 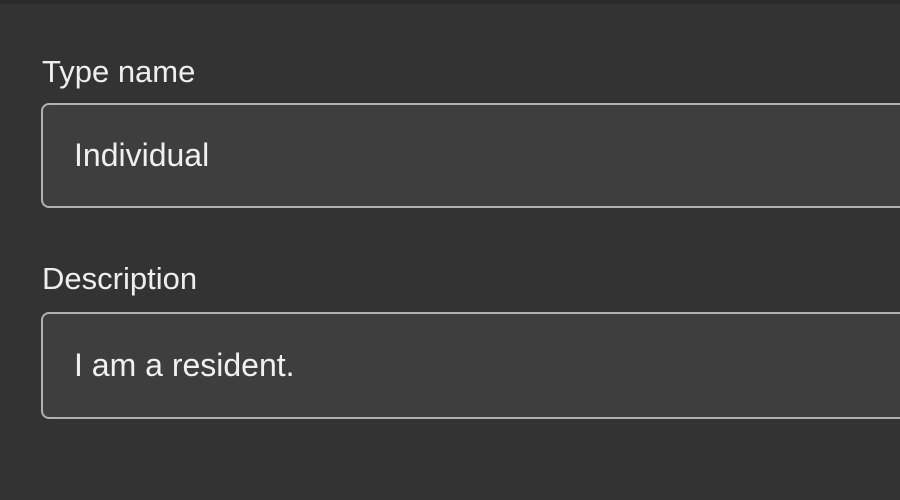 What do you see at coordinates (120, 278) in the screenshot?
I see `description-label: Description` at bounding box center [120, 278].